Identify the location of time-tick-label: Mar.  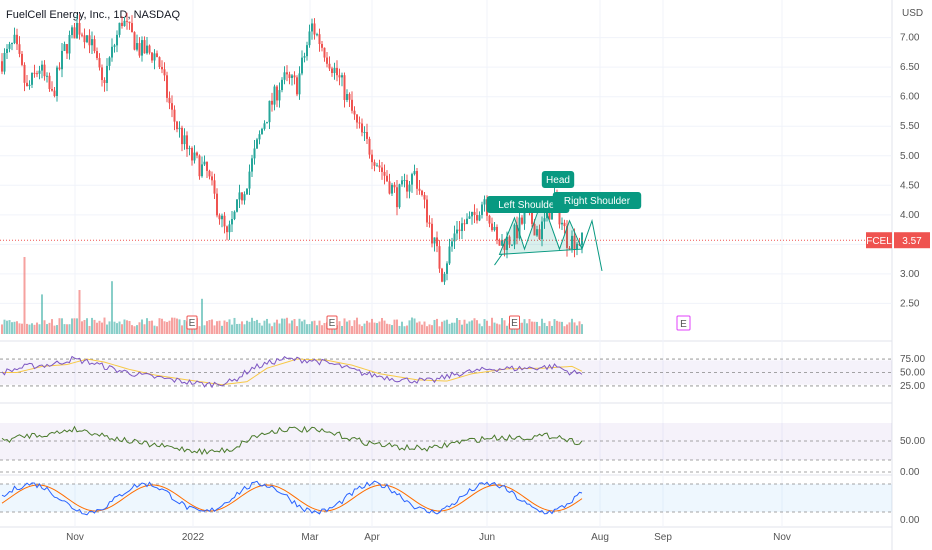
(310, 537).